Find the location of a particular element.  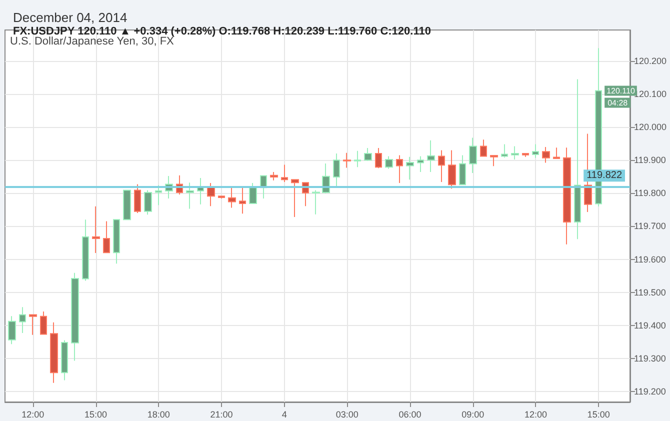

y-tick-label: 119.800 is located at coordinates (650, 193).